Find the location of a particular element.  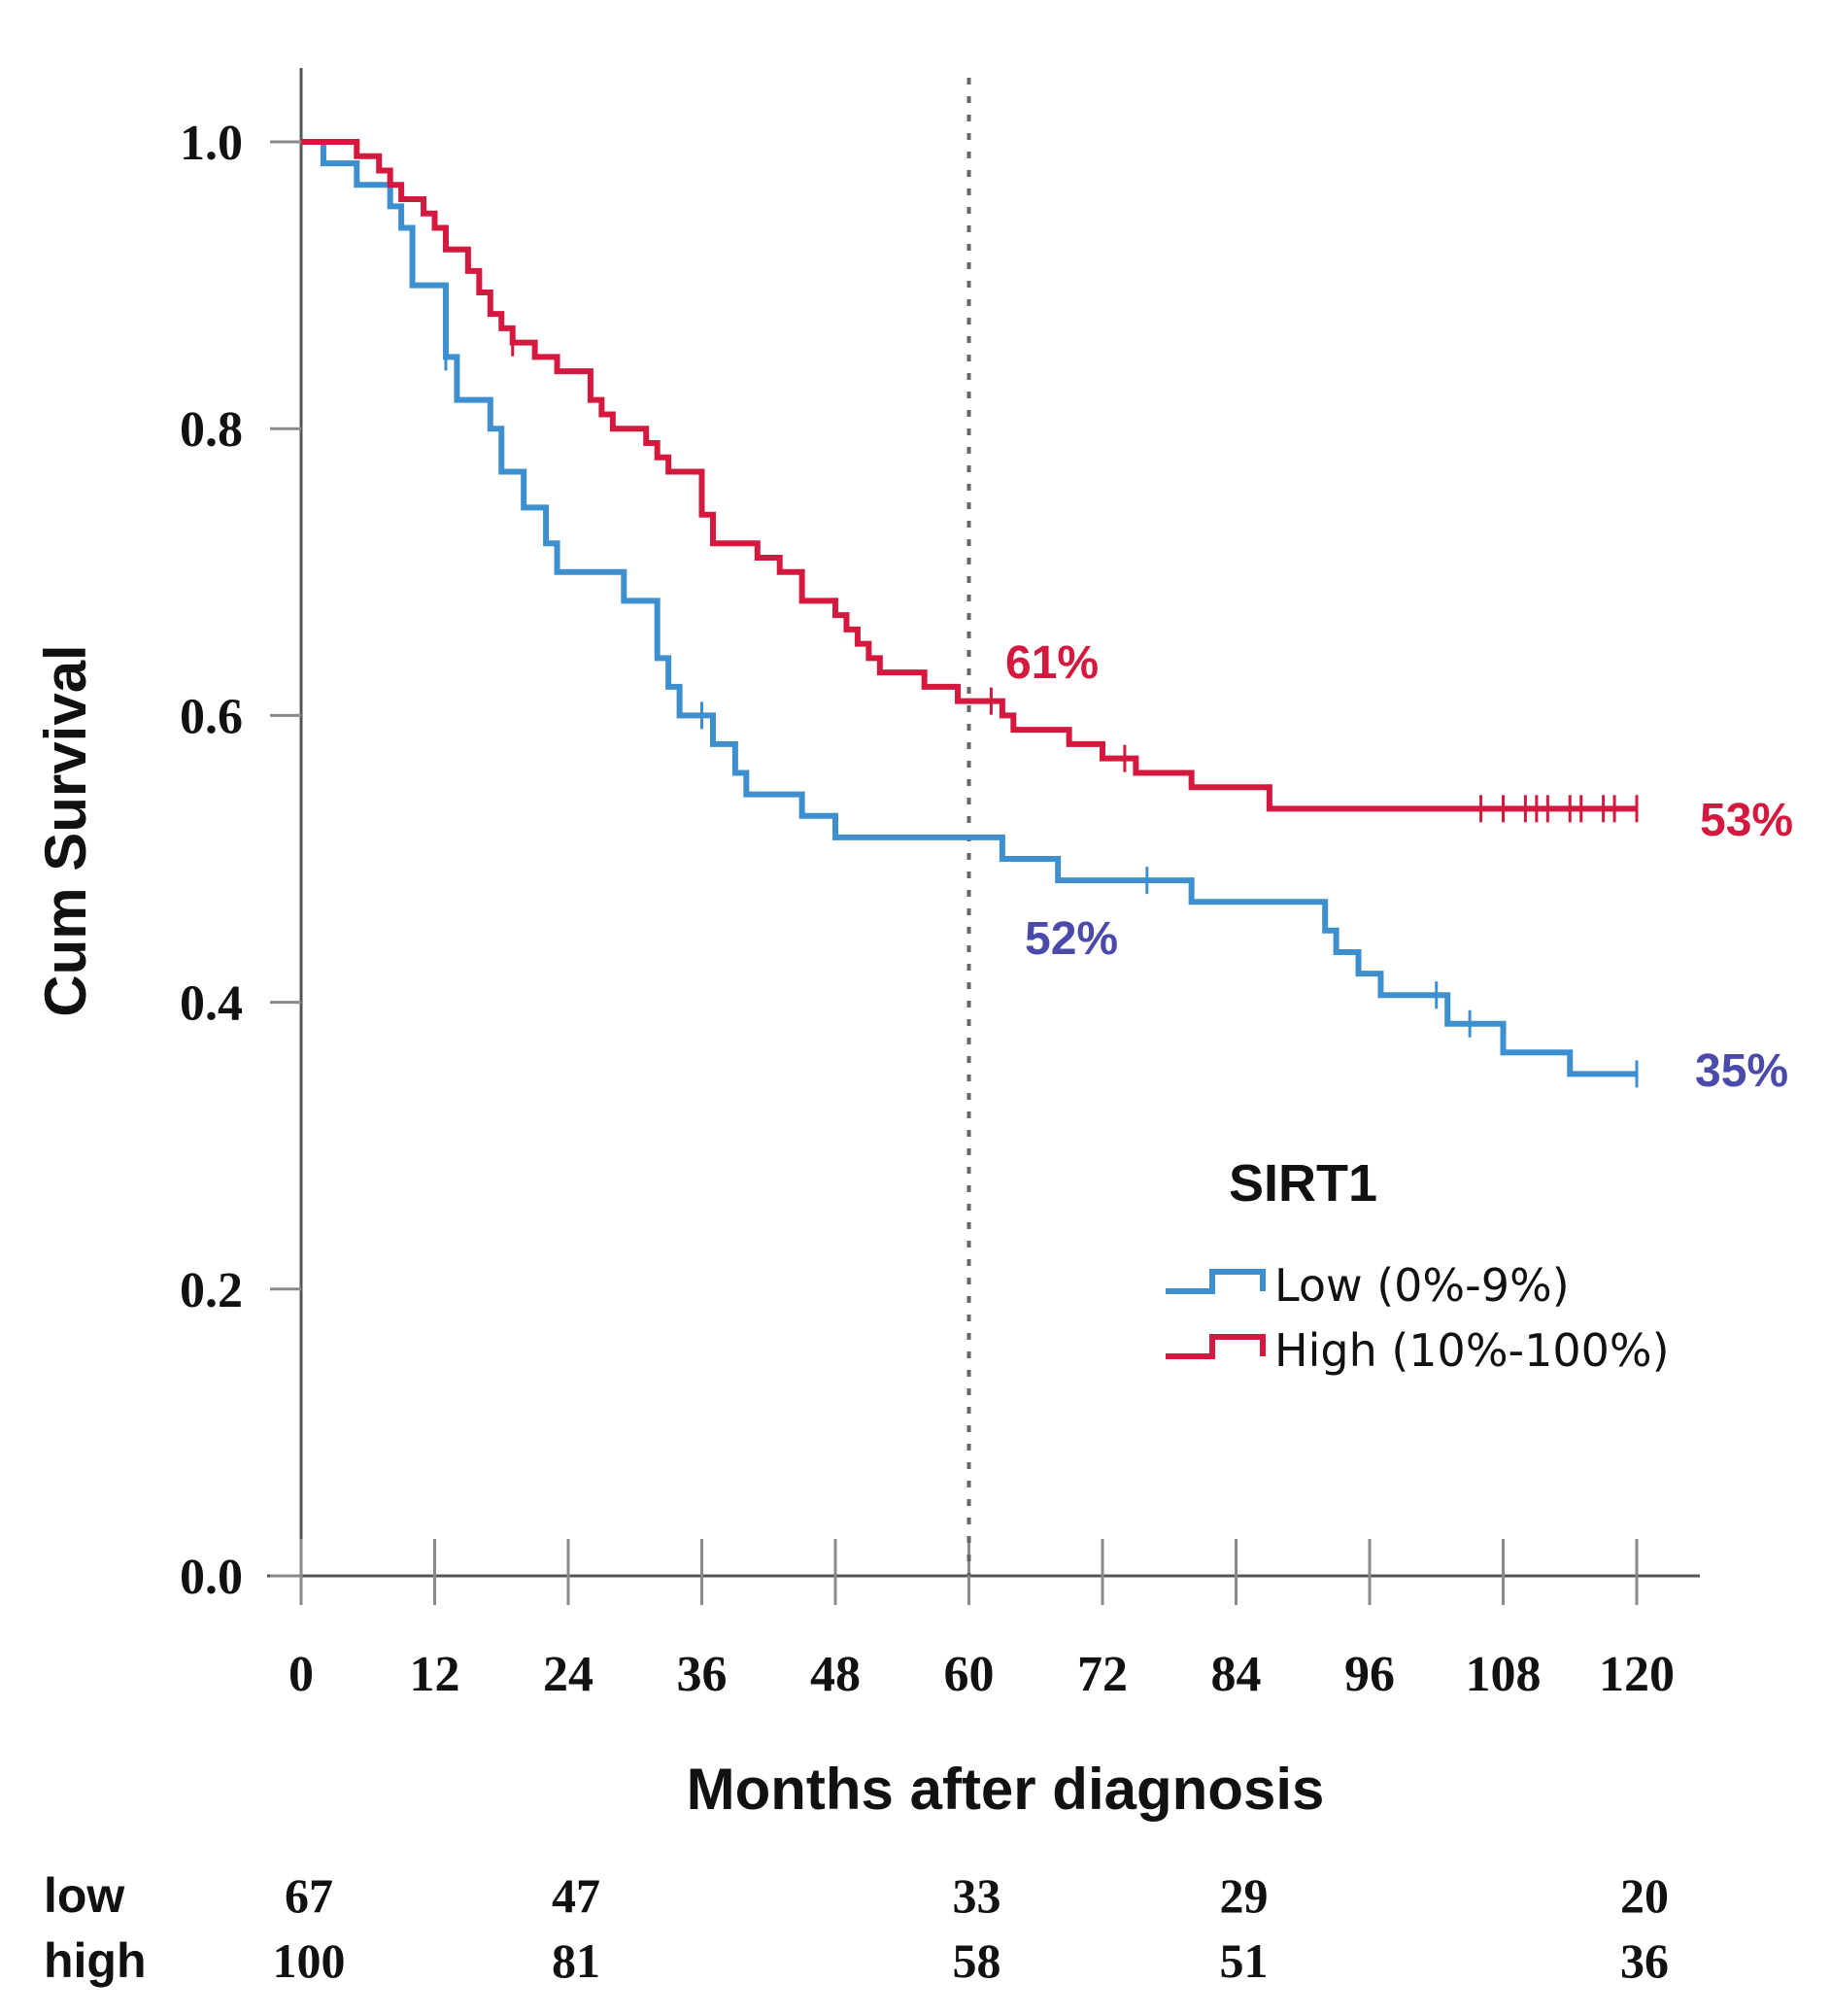

x-tick-label: 60 is located at coordinates (970, 1674).